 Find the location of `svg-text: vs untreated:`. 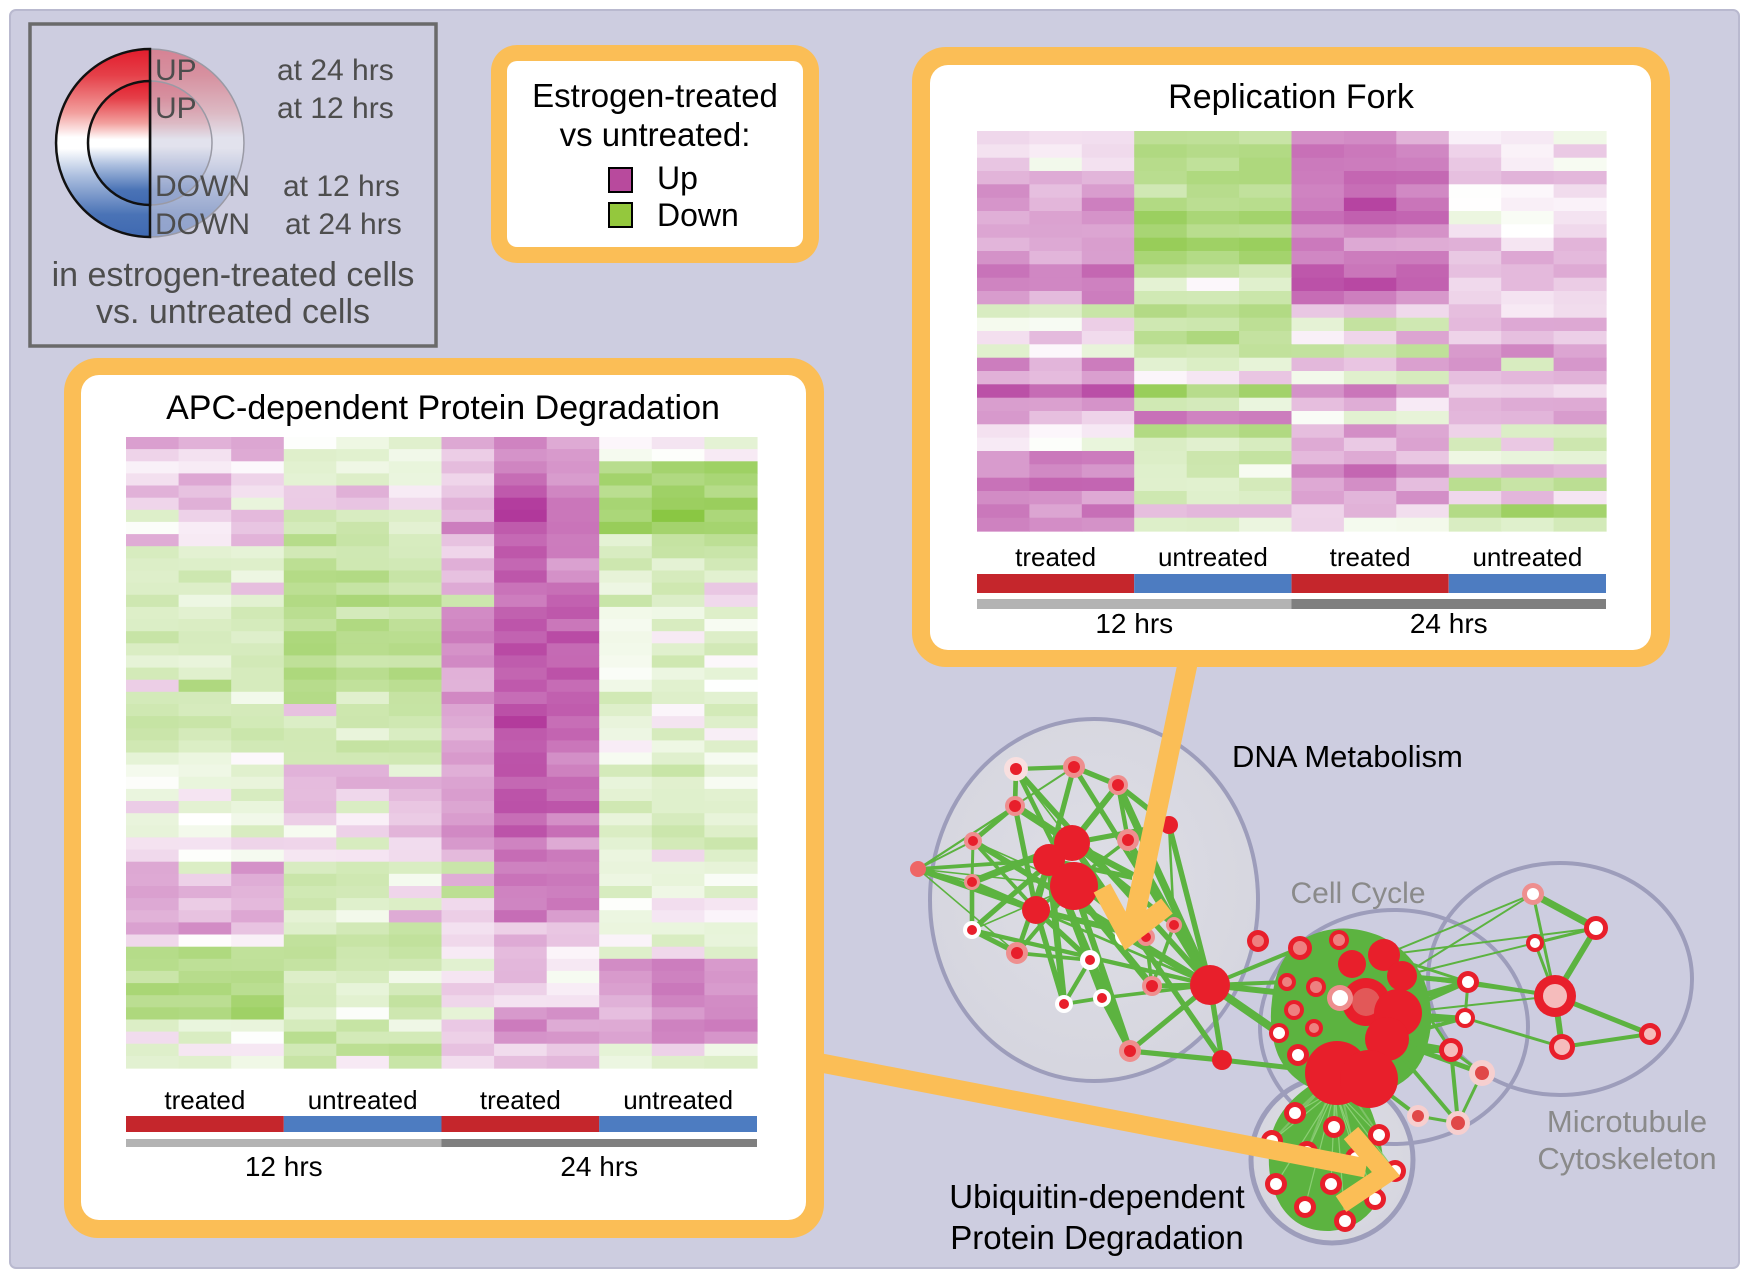

svg-text: vs untreated: is located at coordinates (655, 134).